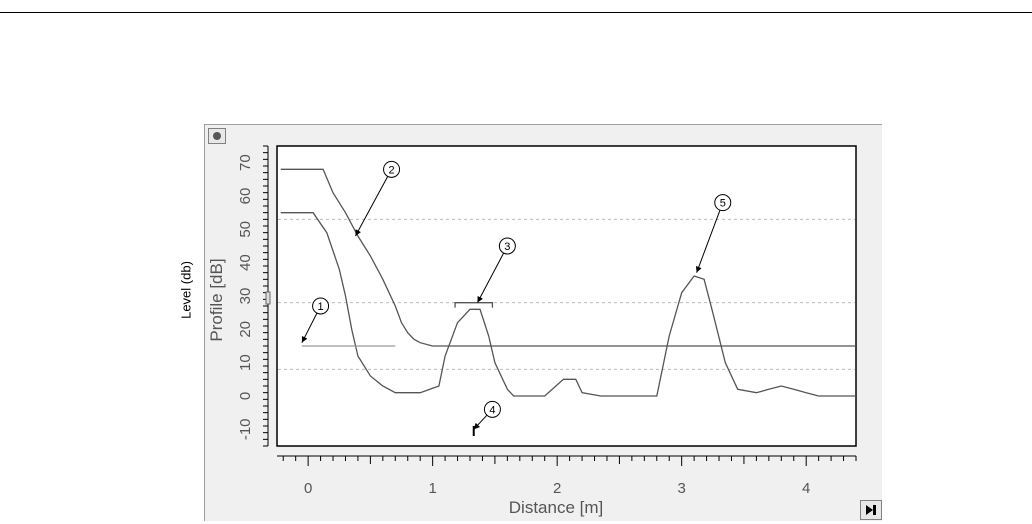 The image size is (1032, 524). I want to click on x-axis-title: Distance [m], so click(556, 507).